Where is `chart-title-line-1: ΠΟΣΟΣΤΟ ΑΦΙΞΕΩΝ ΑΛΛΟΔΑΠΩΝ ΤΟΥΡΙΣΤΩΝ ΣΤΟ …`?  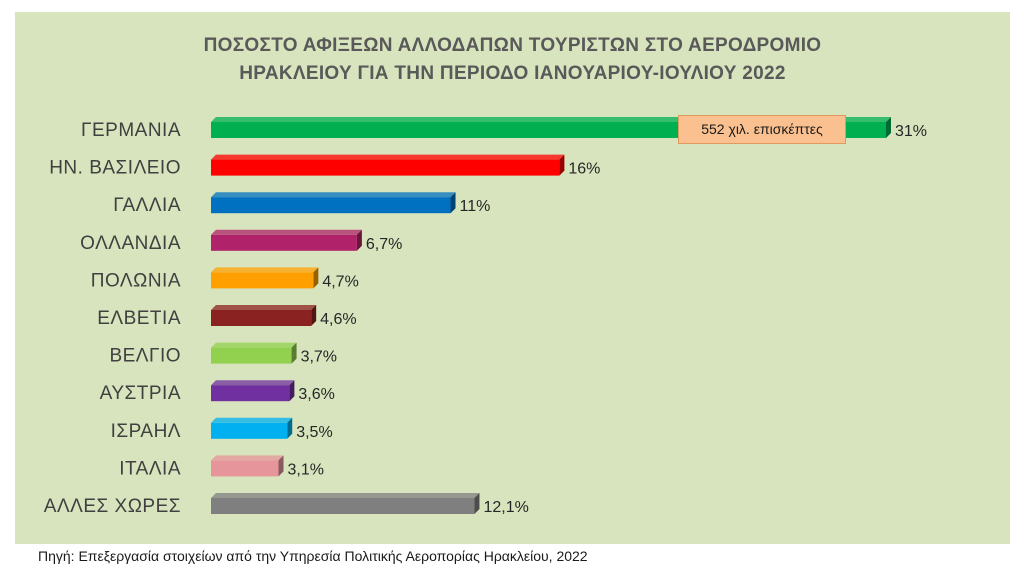 chart-title-line-1: ΠΟΣΟΣΤΟ ΑΦΙΞΕΩΝ ΑΛΛΟΔΑΠΩΝ ΤΟΥΡΙΣΤΩΝ ΣΤΟ … is located at coordinates (512, 45).